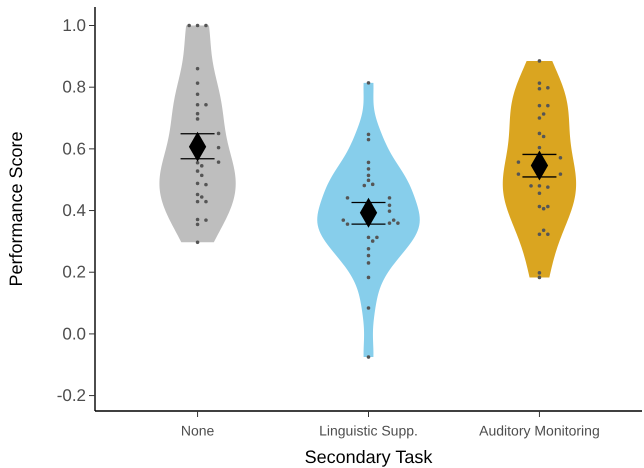  I want to click on y-tick-label: 1.0, so click(74, 25).